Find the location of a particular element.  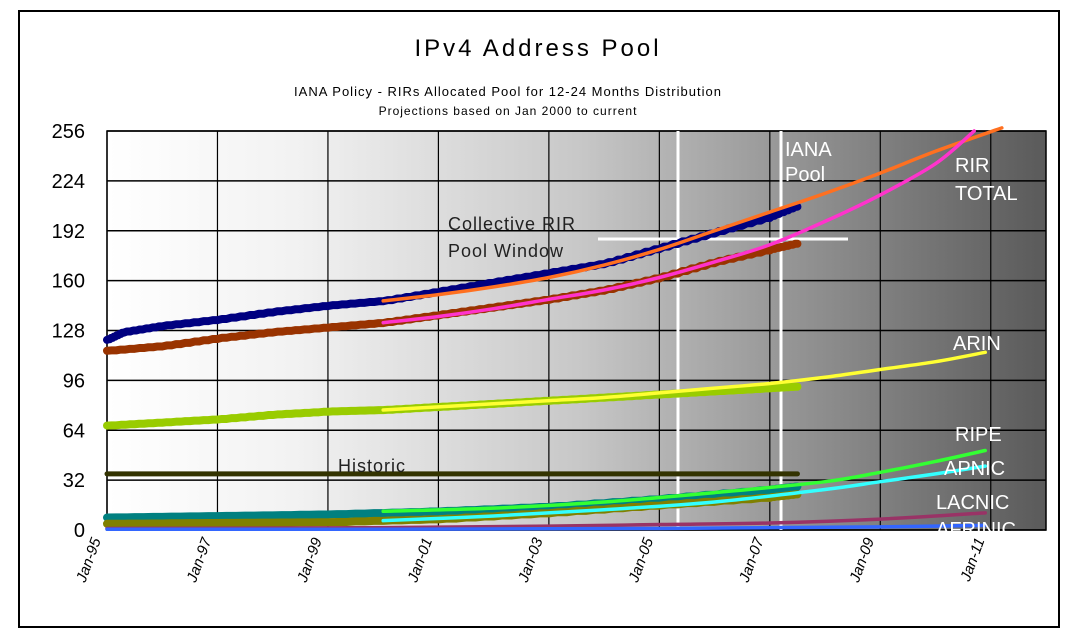

y-tick-label: 128 is located at coordinates (68, 332).